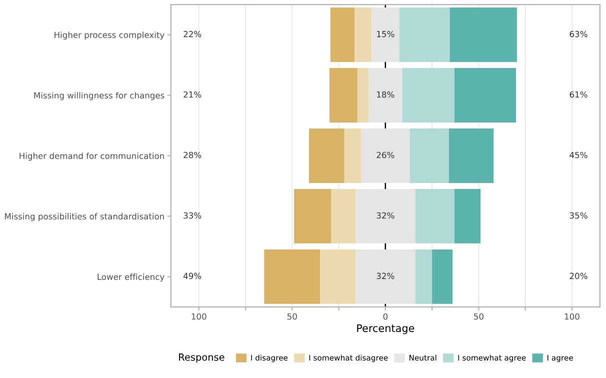 Image resolution: width=606 pixels, height=378 pixels. Describe the element at coordinates (579, 215) in the screenshot. I see `annotation: 35%` at that location.